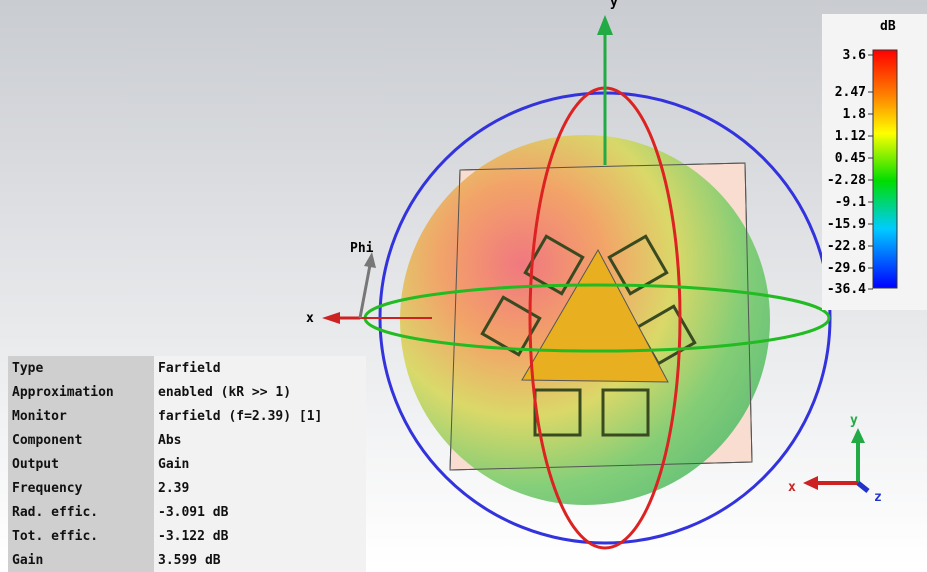 The height and width of the screenshot is (572, 927). I want to click on phi-arrow, so click(365, 291).